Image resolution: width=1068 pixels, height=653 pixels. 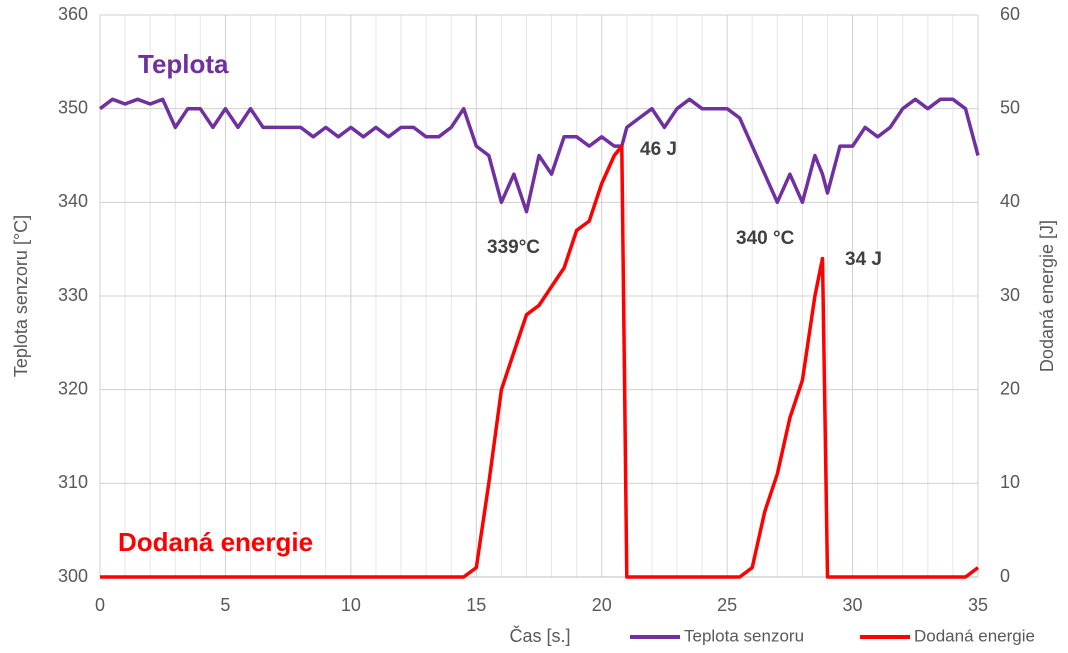 I want to click on annotation: Dodaná energie, so click(x=215, y=542).